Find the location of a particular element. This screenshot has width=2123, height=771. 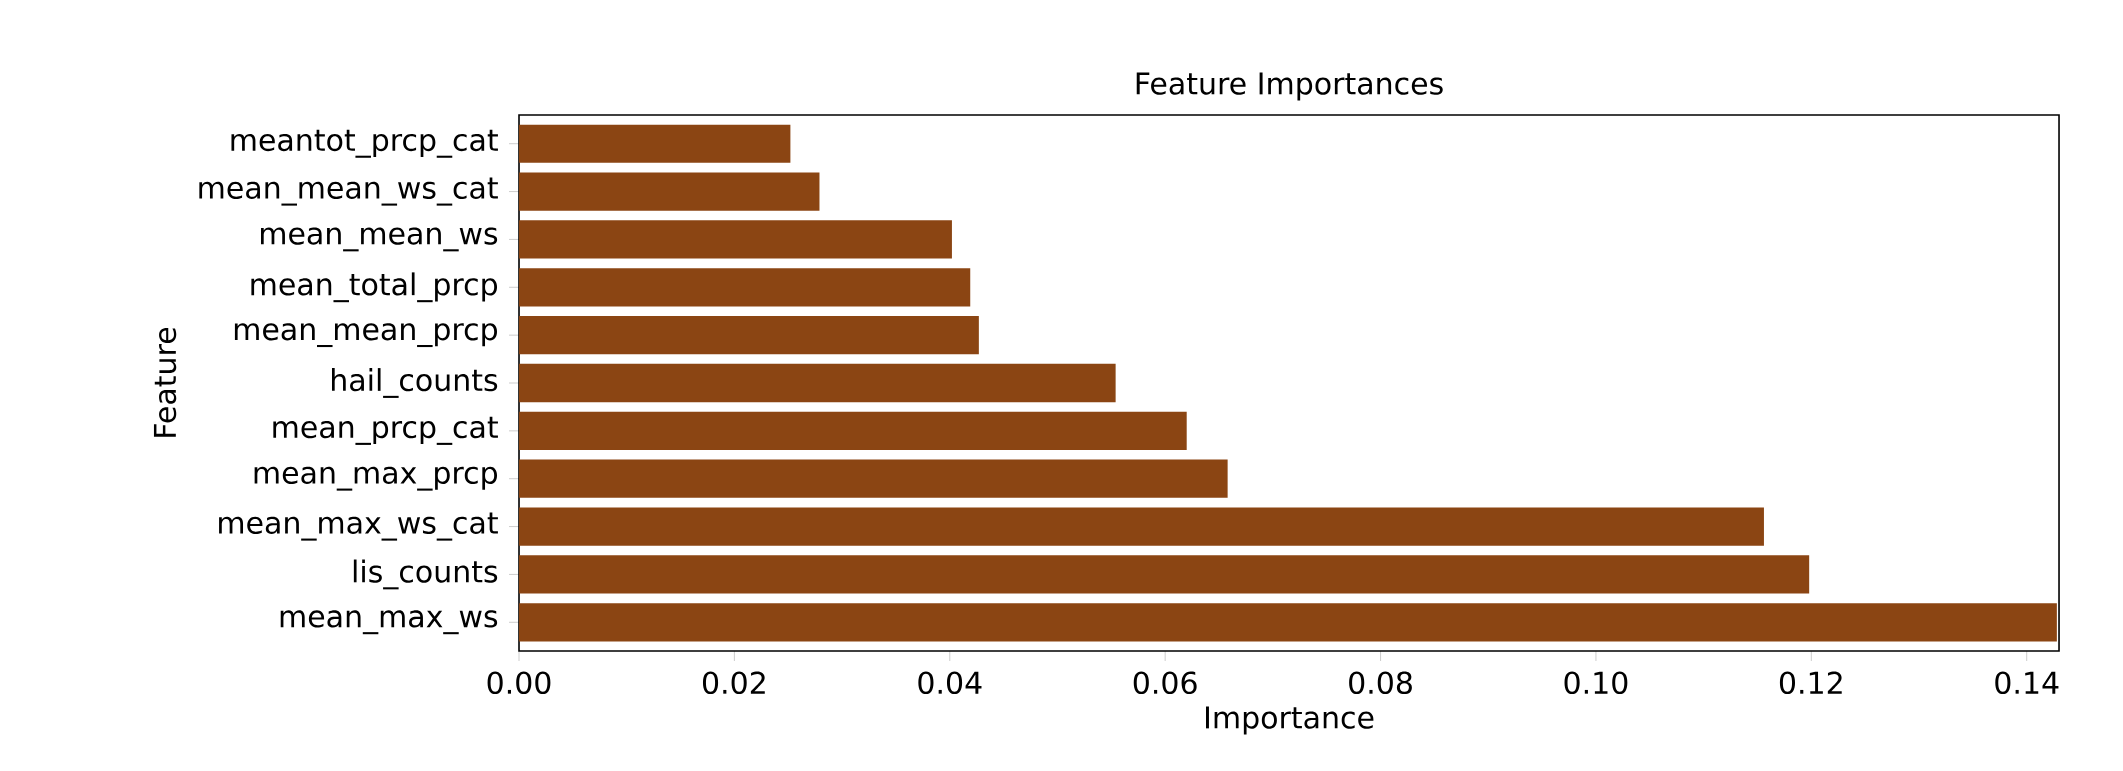

y-tick-label: lis_counts is located at coordinates (425, 574).